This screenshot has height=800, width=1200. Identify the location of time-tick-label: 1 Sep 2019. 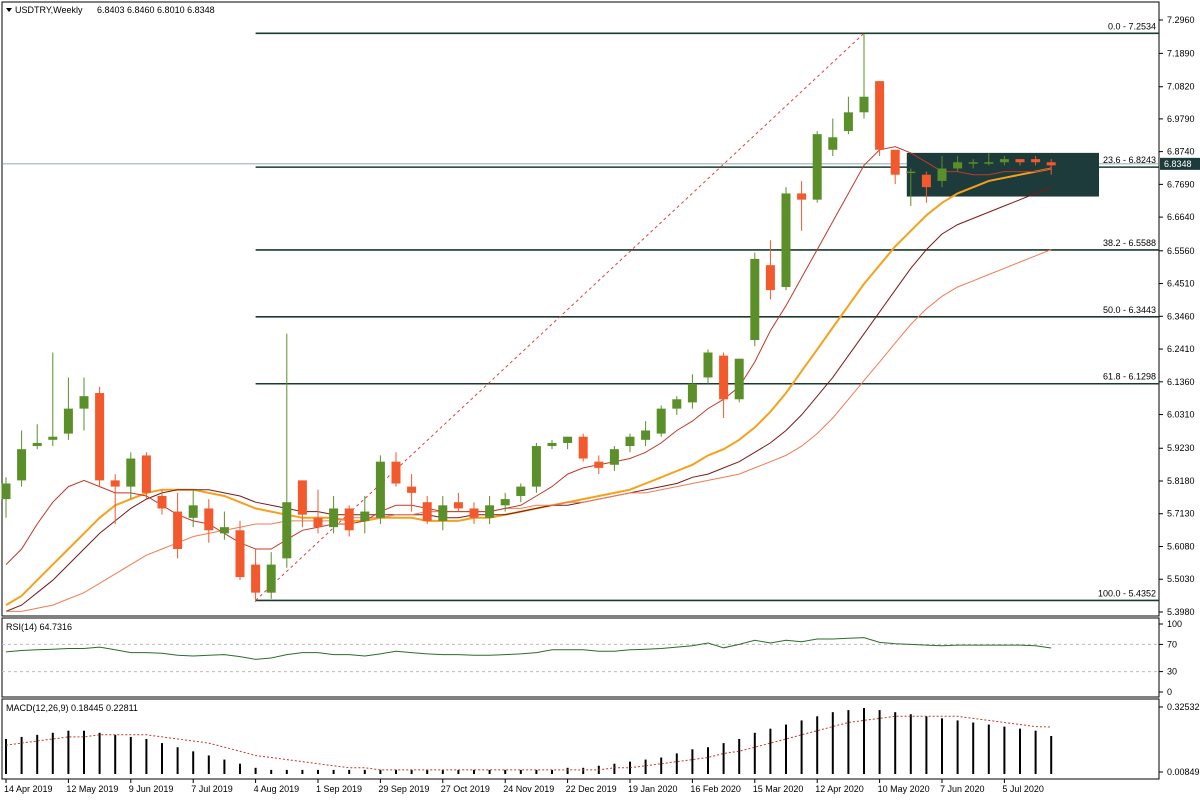
(339, 789).